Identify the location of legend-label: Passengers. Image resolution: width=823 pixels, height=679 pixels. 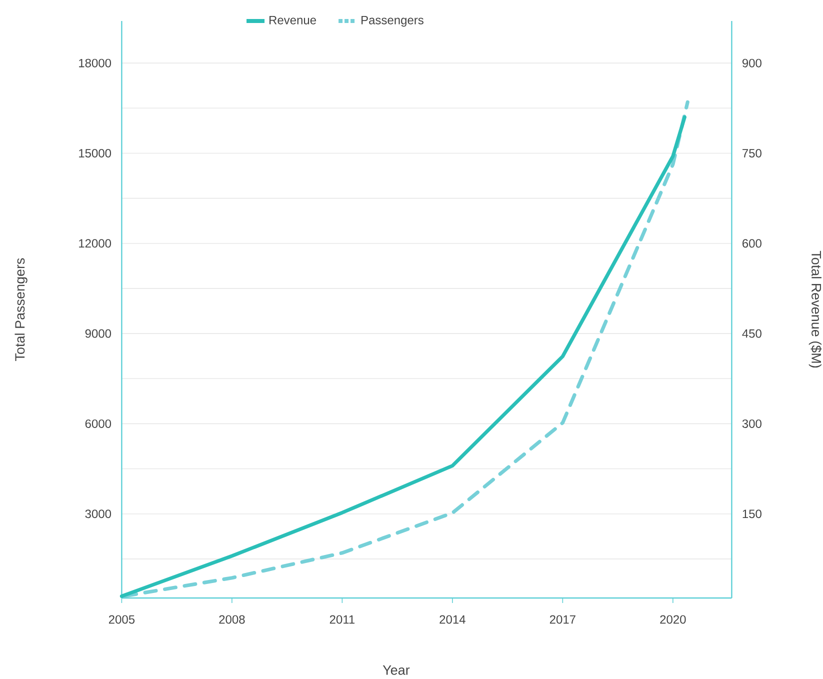
(393, 21).